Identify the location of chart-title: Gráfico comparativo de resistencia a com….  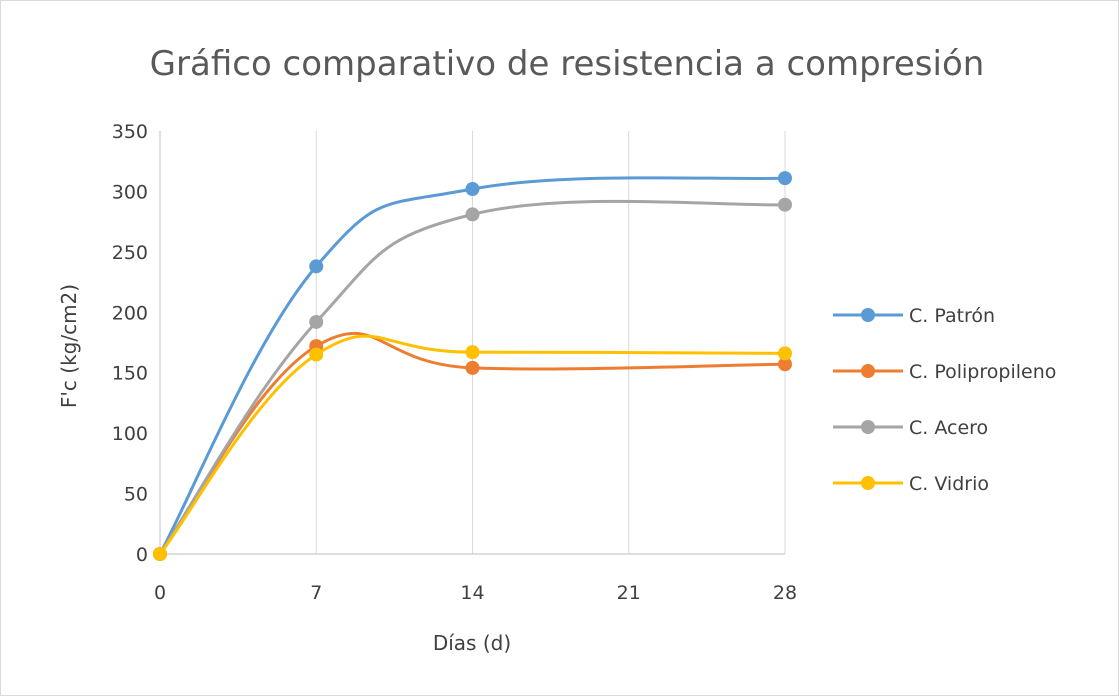
(567, 64).